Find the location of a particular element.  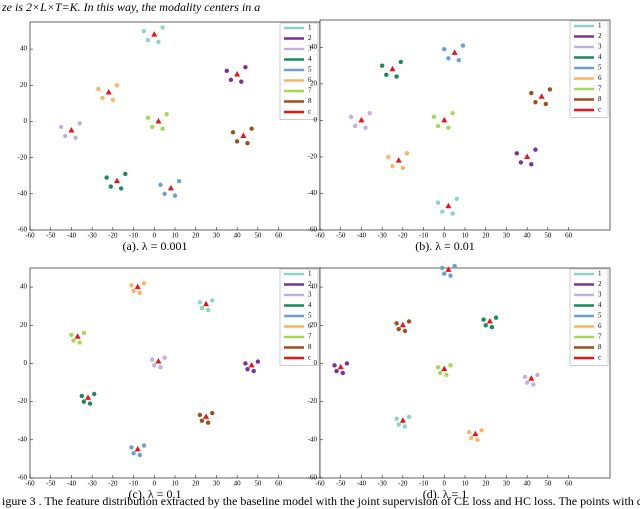

legend-label: 3 is located at coordinates (310, 295).